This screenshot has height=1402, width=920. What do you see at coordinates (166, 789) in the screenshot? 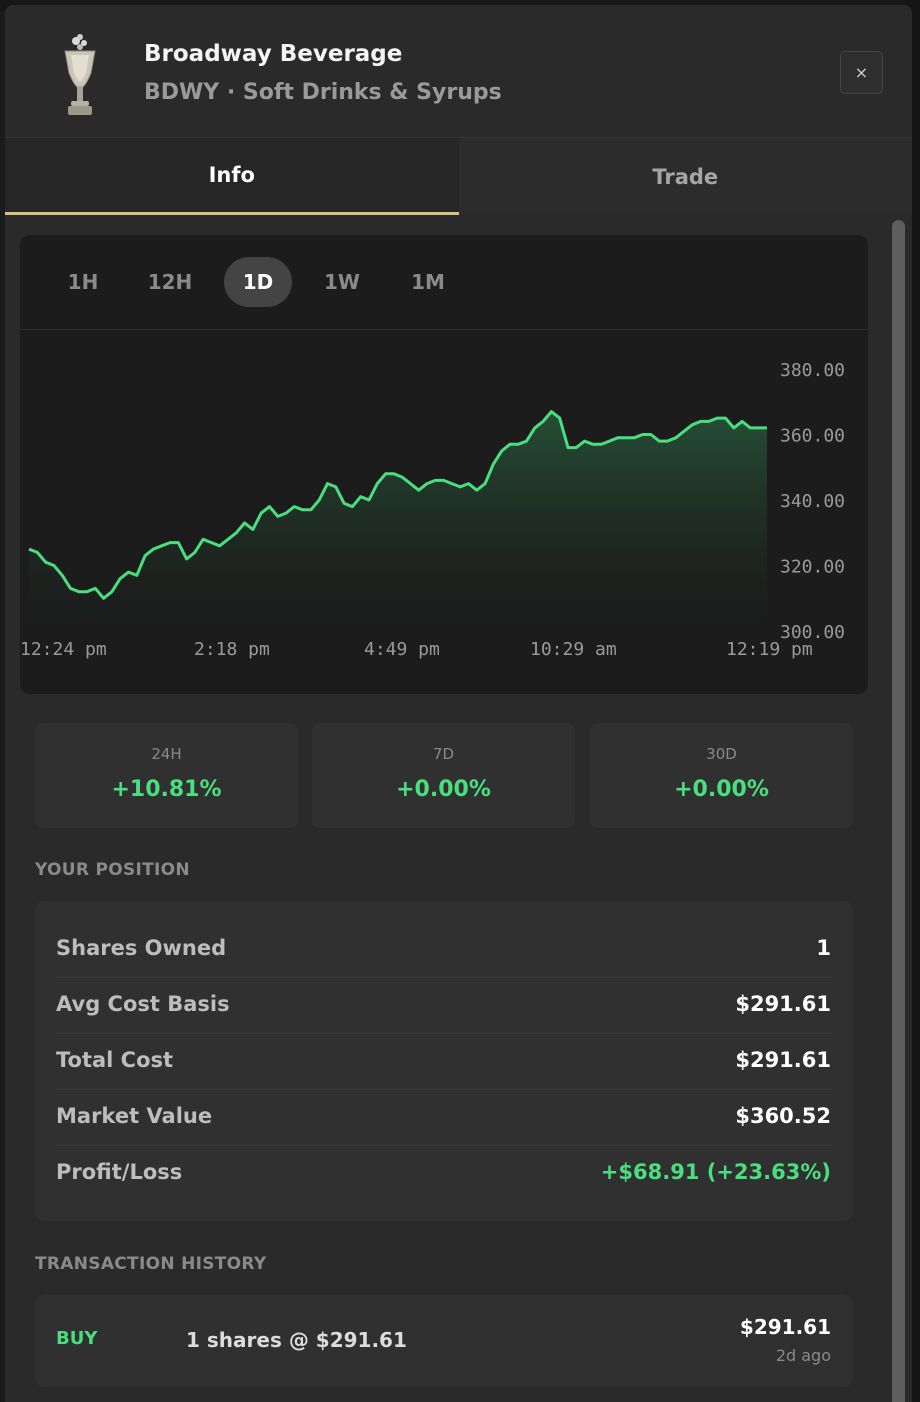
I see `stat-value: +10.81%` at bounding box center [166, 789].